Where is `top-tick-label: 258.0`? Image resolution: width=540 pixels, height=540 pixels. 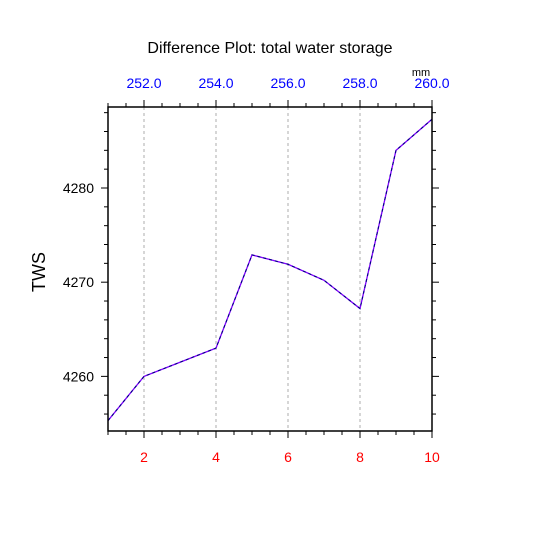
top-tick-label: 258.0 is located at coordinates (359, 83).